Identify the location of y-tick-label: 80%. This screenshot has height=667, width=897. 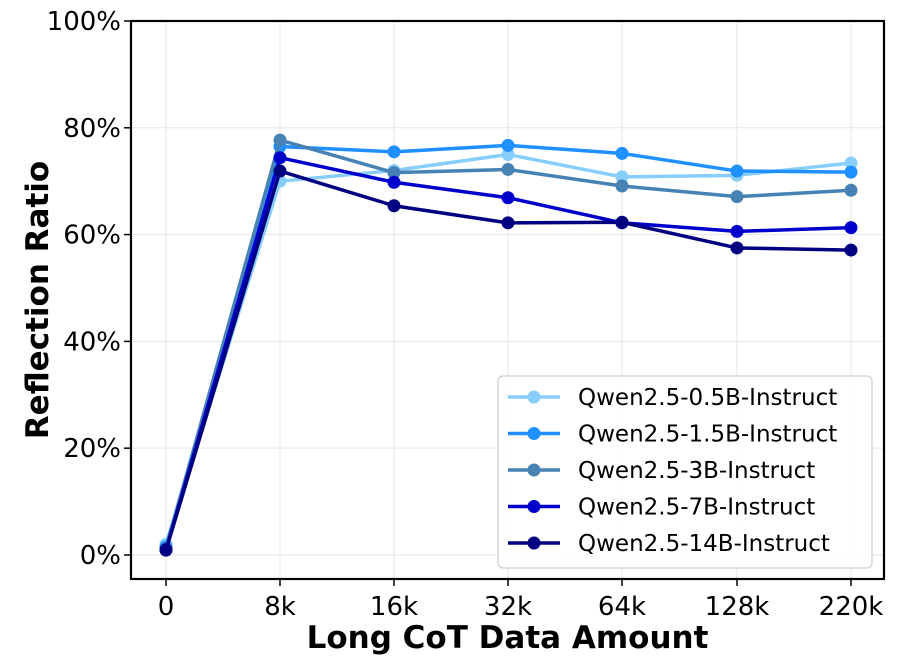
(92, 129).